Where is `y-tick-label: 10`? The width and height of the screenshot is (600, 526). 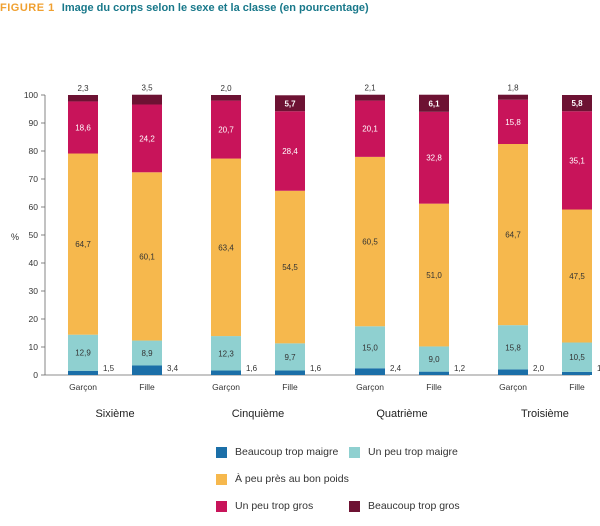
y-tick-label: 10 is located at coordinates (34, 347).